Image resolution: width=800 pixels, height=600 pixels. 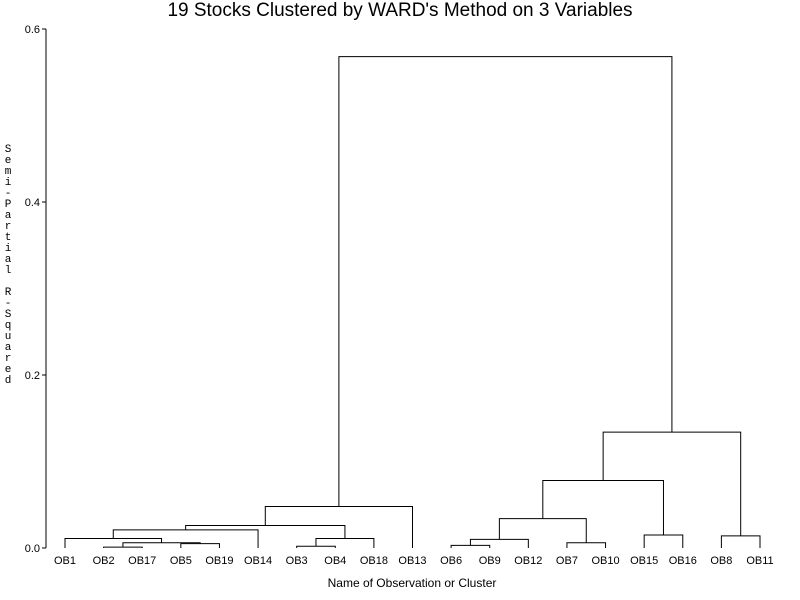 I want to click on leaf-label: OB6, so click(x=451, y=561).